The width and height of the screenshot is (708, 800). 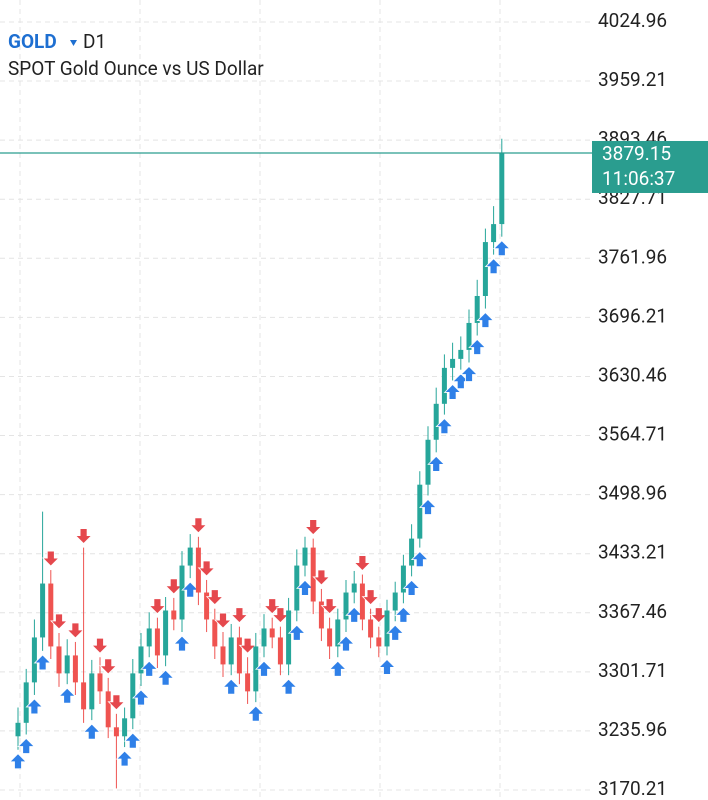 What do you see at coordinates (136, 68) in the screenshot?
I see `subtitle: SPOT Gold Ounce vs US Dollar` at bounding box center [136, 68].